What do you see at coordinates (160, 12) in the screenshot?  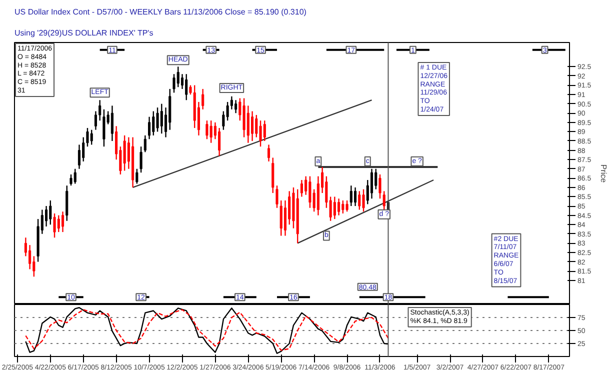 I see `chart-title: US Dollar Index Cont - D57/00 - WEEKLY Bars 11/13/2006 Close = 85.190 (0.310)` at bounding box center [160, 12].